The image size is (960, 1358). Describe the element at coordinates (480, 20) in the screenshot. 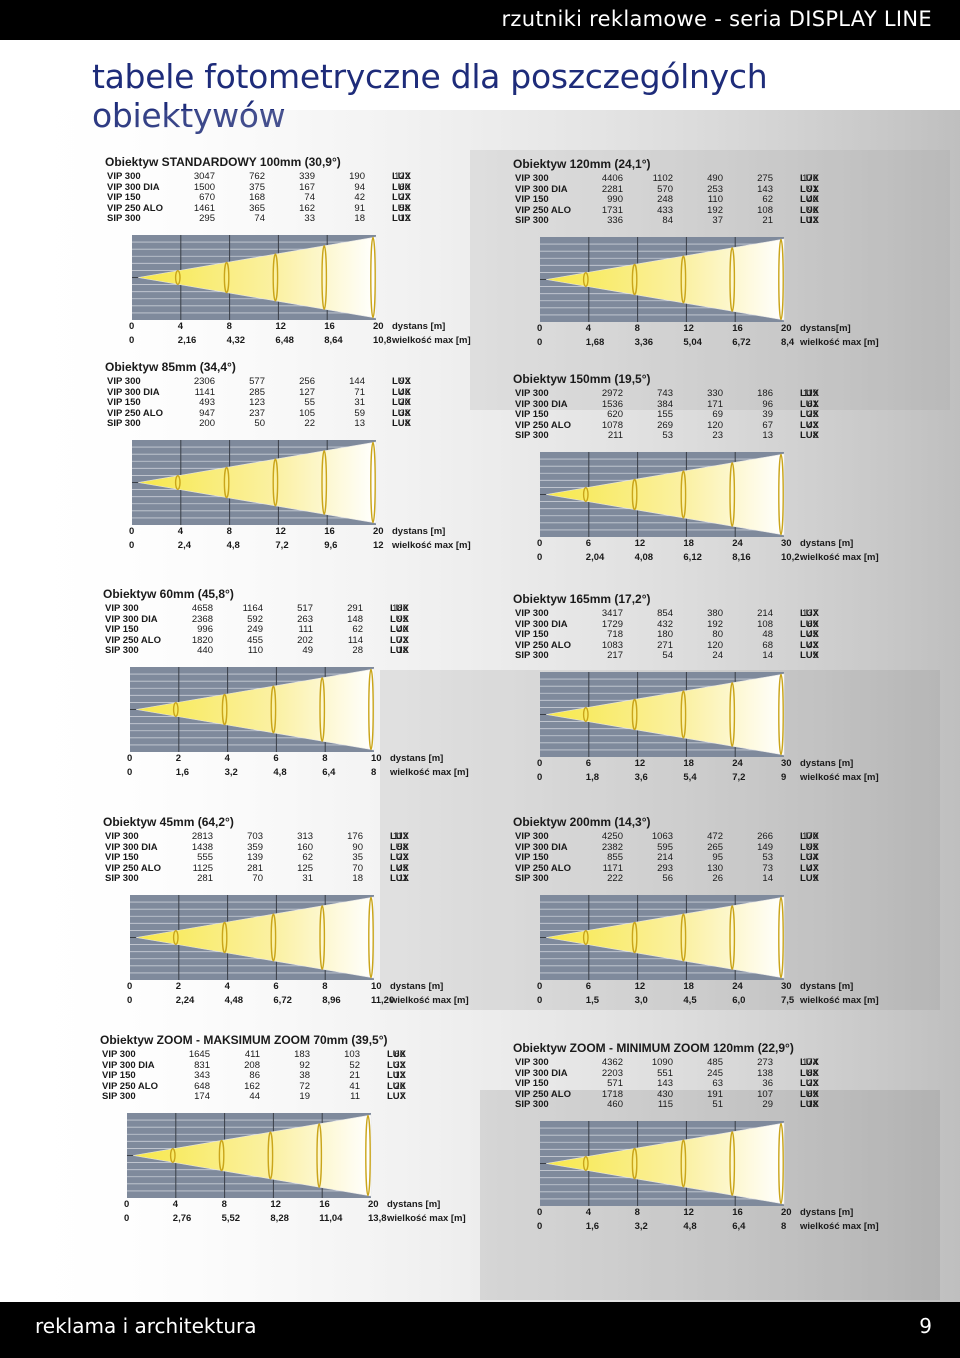

I see `header-bar: rzutniki reklamowe - seria DISPLAY LINE` at that location.